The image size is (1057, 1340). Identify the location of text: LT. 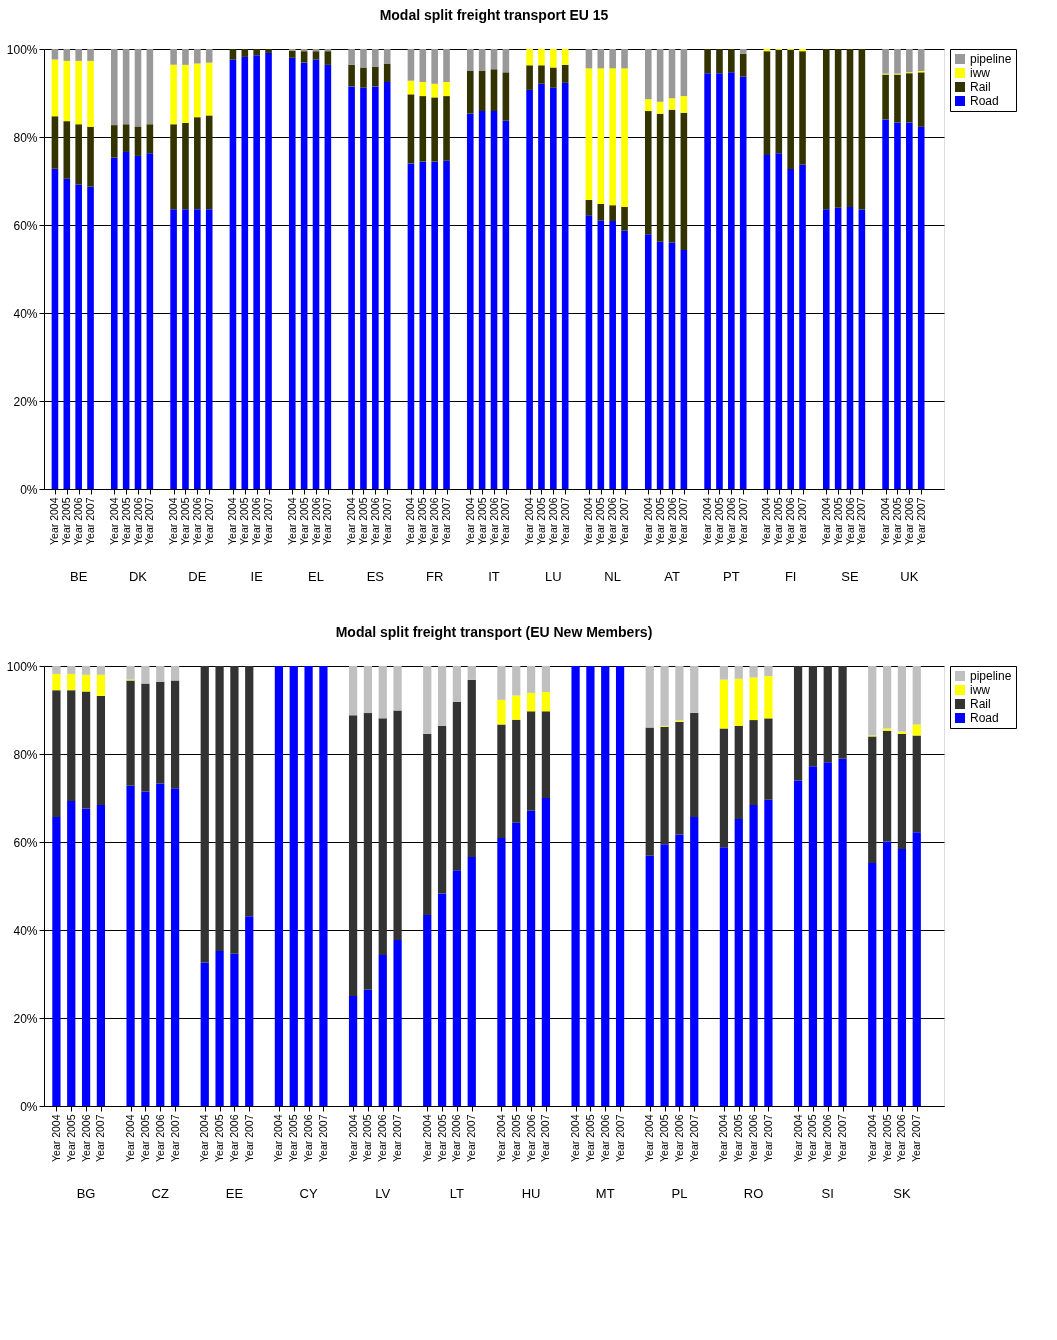
(457, 1193).